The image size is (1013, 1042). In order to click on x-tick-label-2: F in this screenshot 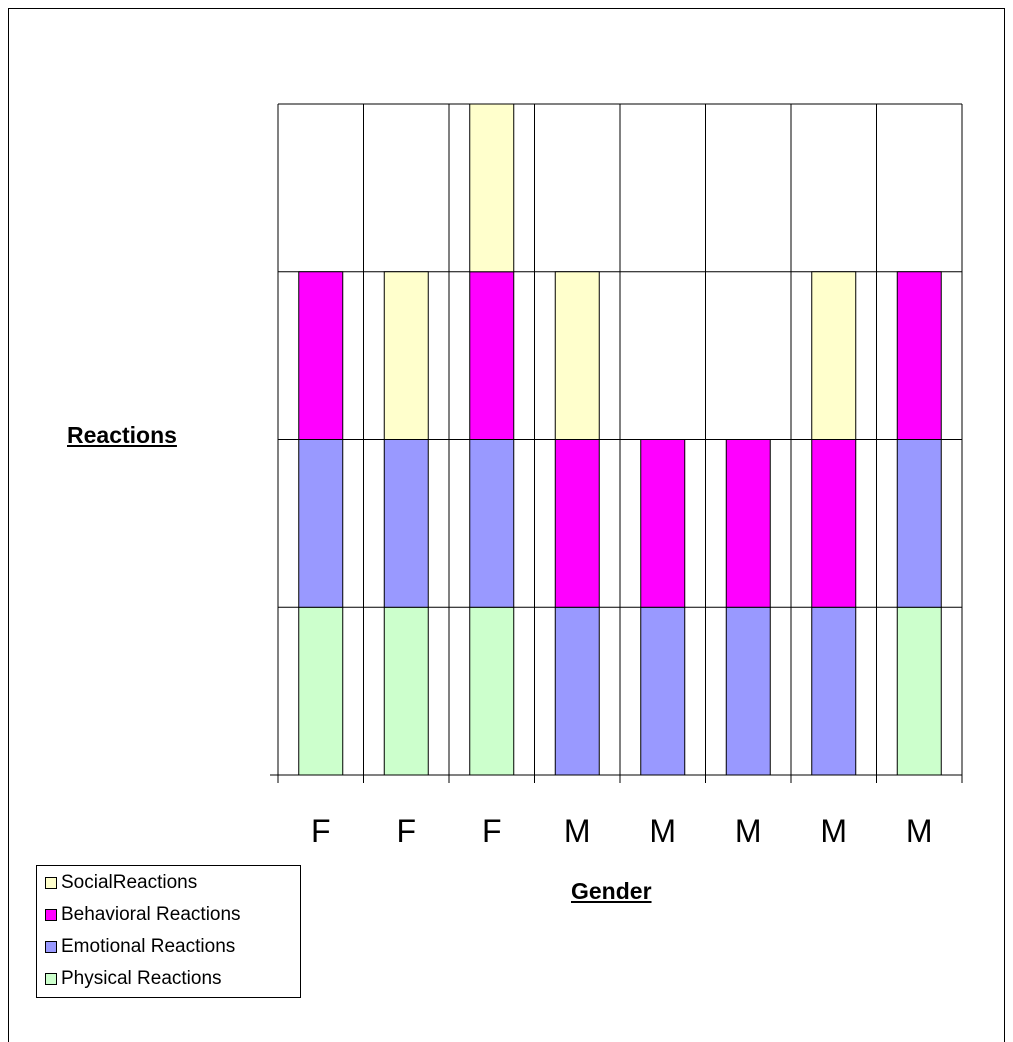, I will do `click(492, 831)`.